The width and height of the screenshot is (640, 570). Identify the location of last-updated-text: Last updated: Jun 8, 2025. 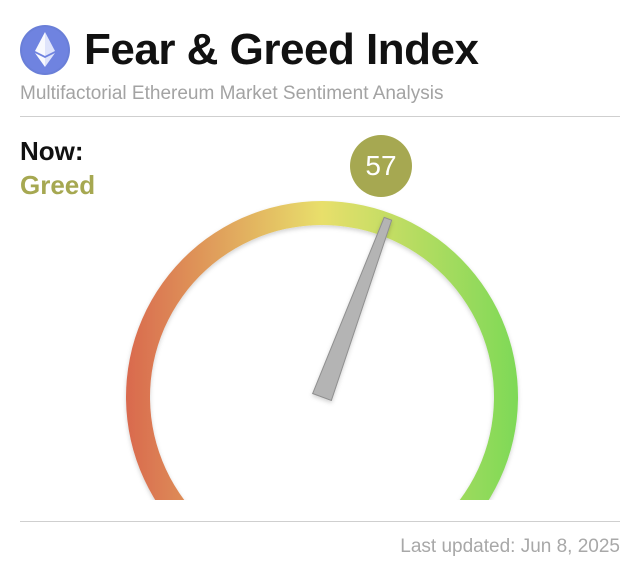
(510, 546).